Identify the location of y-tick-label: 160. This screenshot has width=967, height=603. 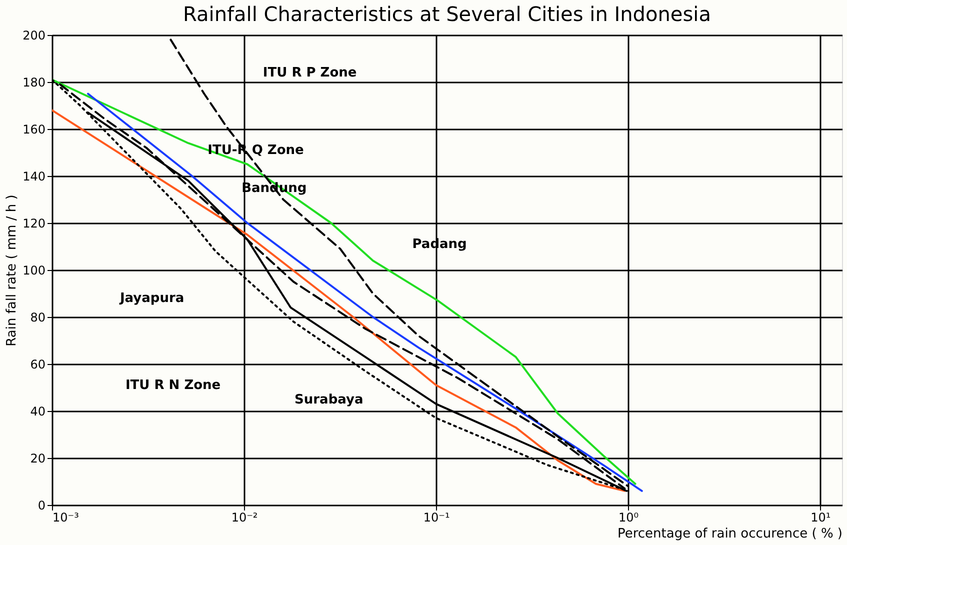
(34, 129).